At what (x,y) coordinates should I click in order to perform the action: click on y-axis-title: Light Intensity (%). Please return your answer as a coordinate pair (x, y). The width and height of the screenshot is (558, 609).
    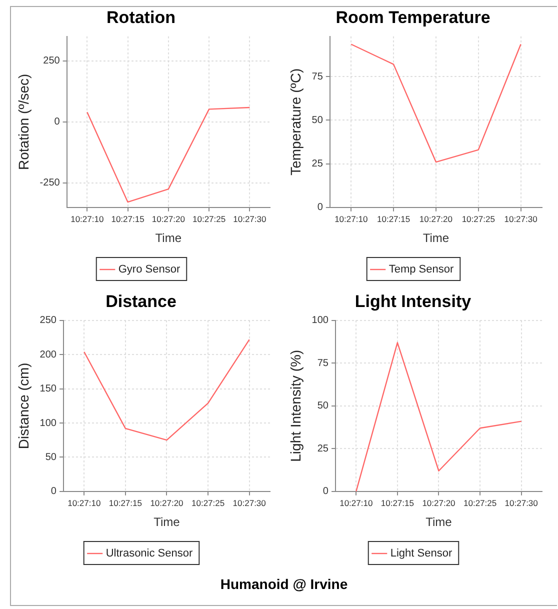
    Looking at the image, I should click on (295, 406).